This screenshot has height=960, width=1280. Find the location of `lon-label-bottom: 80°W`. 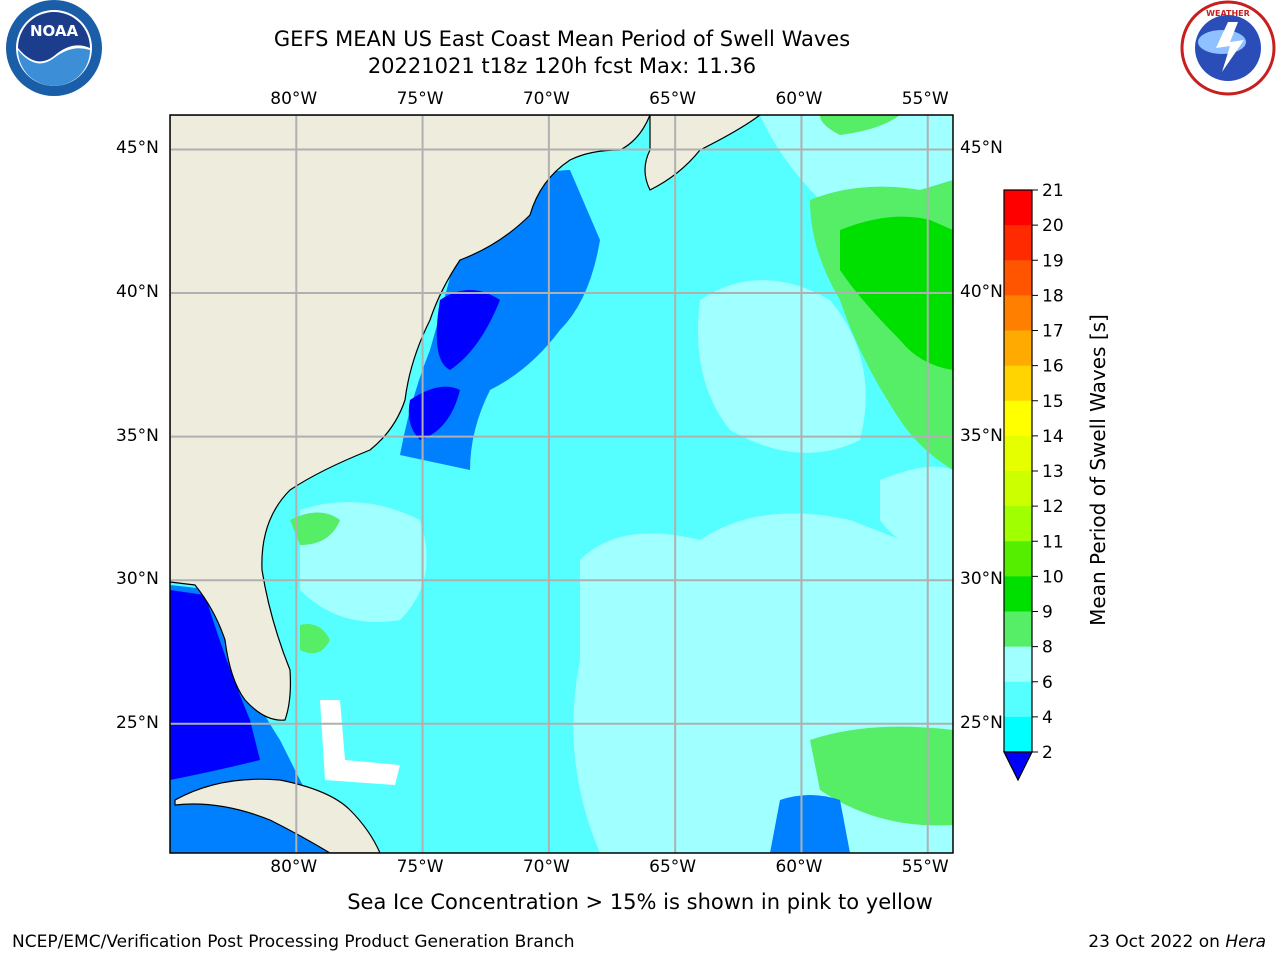

lon-label-bottom: 80°W is located at coordinates (294, 867).